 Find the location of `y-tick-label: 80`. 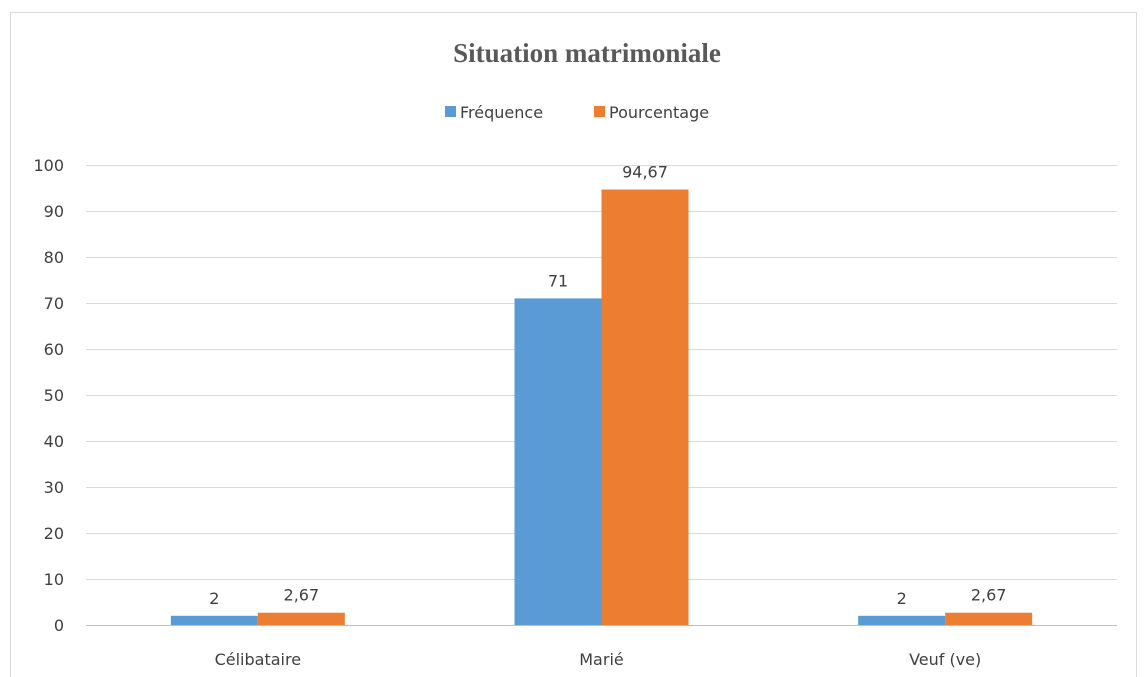

y-tick-label: 80 is located at coordinates (54, 257).